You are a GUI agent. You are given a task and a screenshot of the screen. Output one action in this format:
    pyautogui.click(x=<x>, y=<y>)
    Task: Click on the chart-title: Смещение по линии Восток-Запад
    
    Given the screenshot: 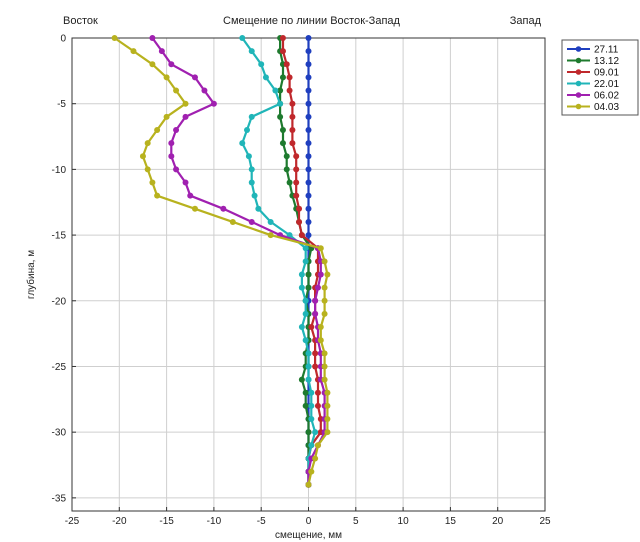 What is the action you would take?
    pyautogui.click(x=311, y=21)
    